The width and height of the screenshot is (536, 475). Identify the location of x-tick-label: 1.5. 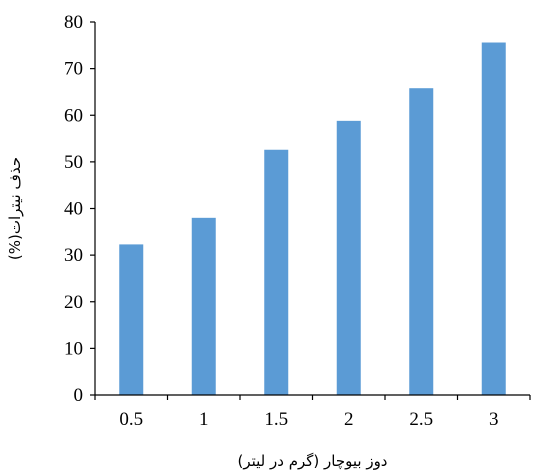
(276, 419).